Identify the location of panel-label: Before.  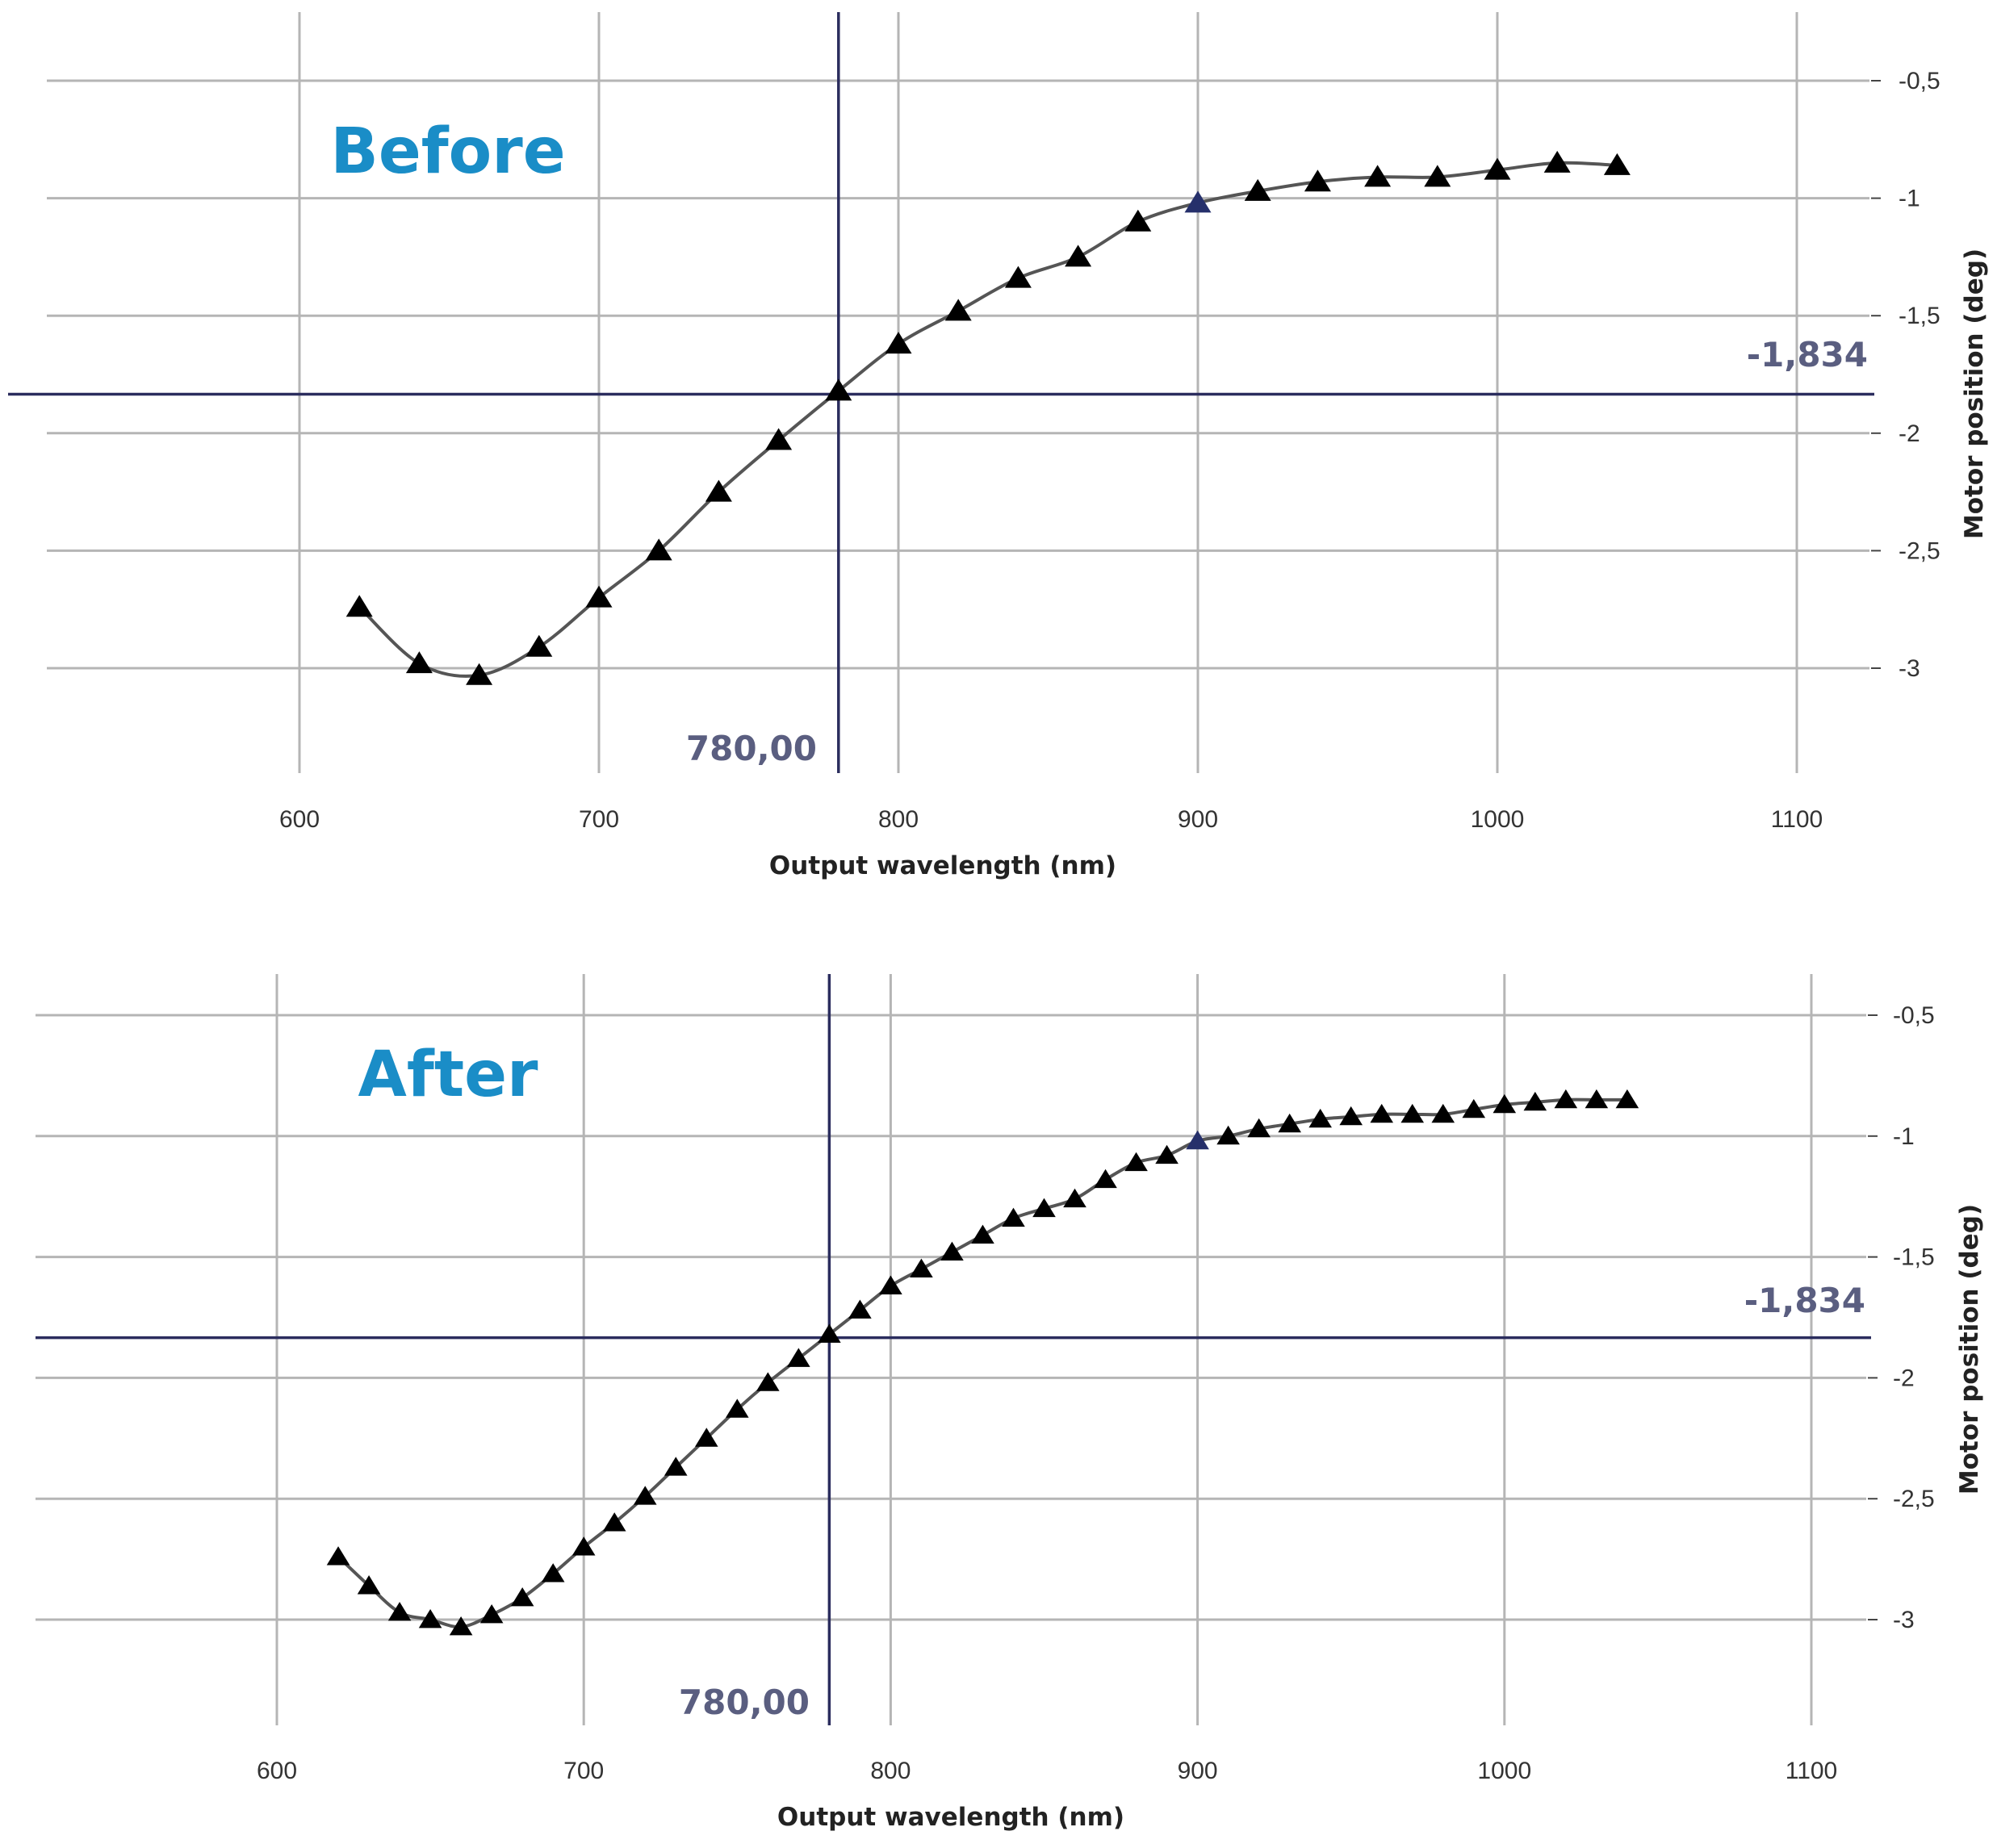
(448, 151).